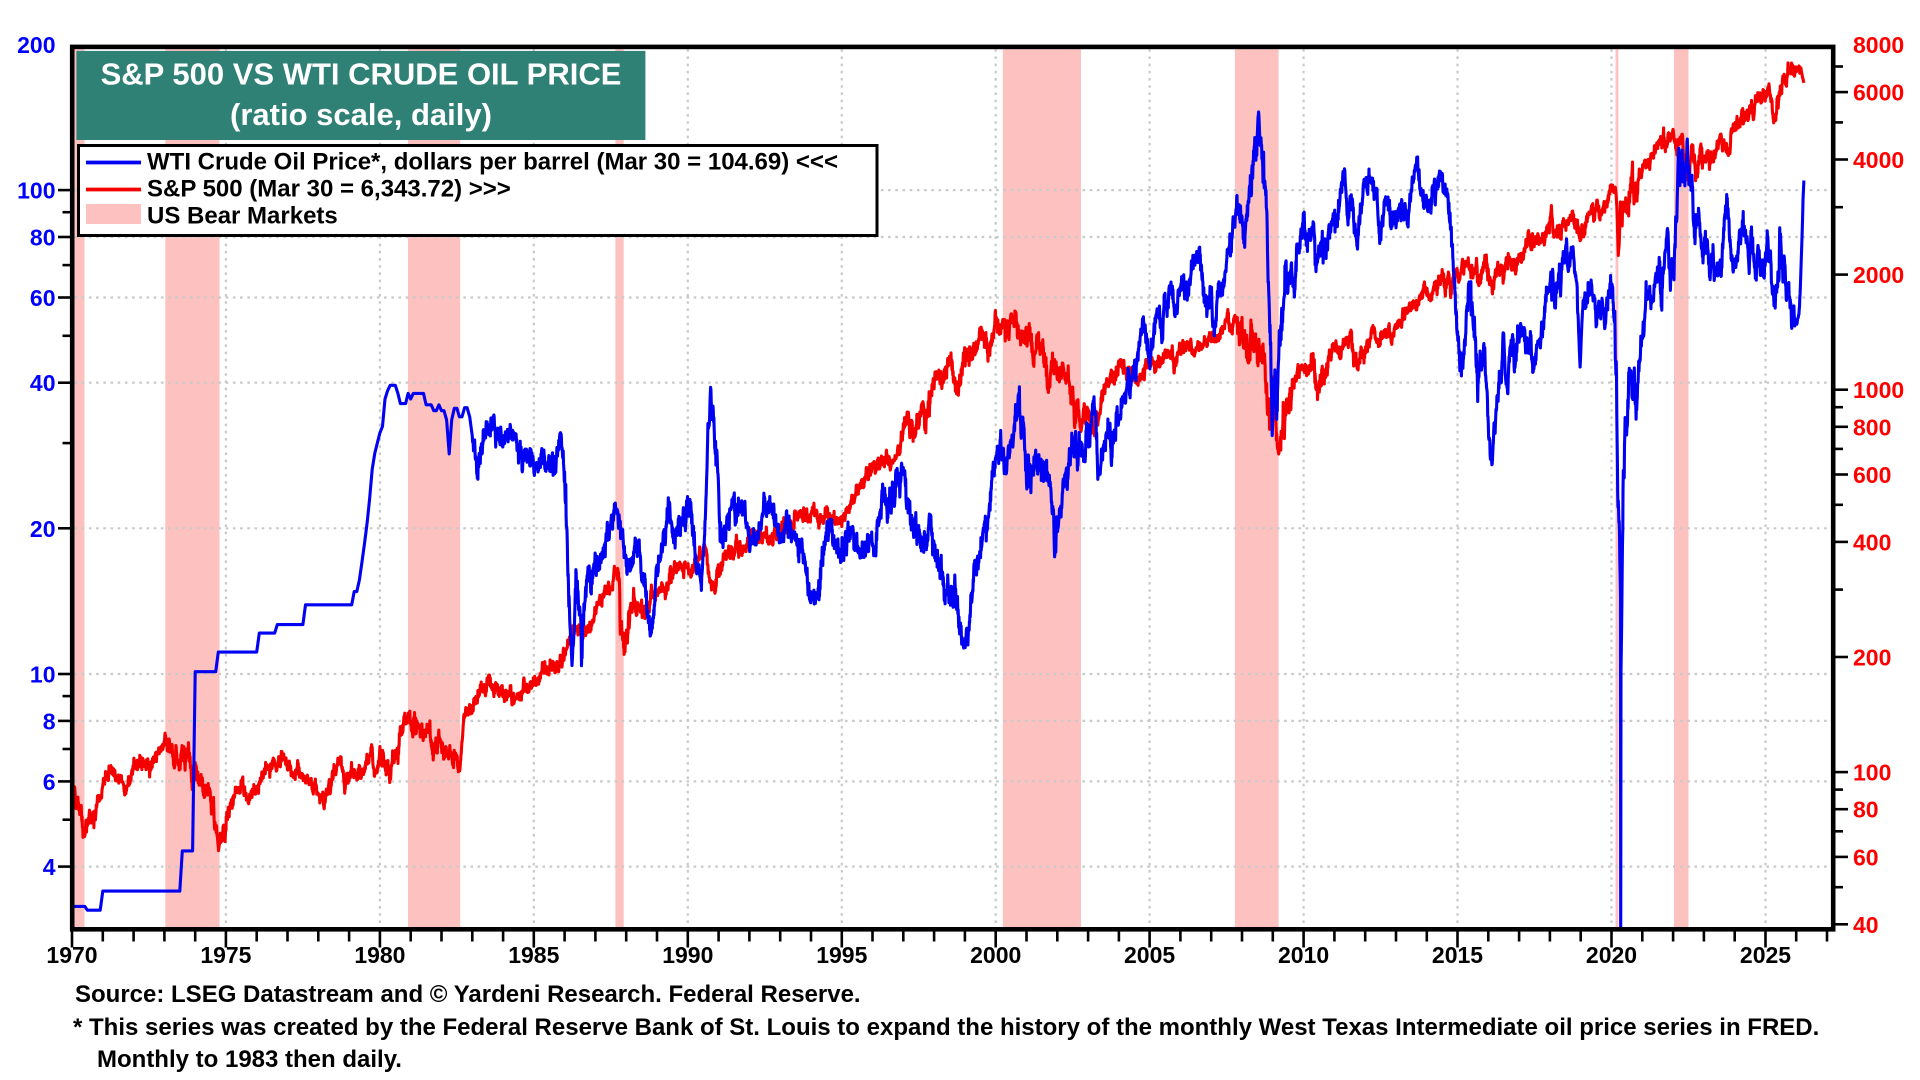 The width and height of the screenshot is (1920, 1080). Describe the element at coordinates (1303, 955) in the screenshot. I see `svg-text: 2010` at that location.